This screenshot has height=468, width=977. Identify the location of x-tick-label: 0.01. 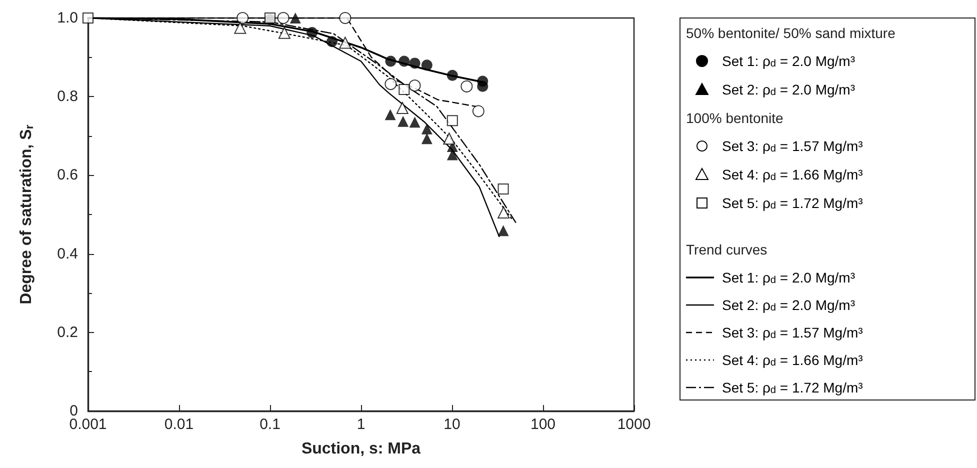
(179, 424).